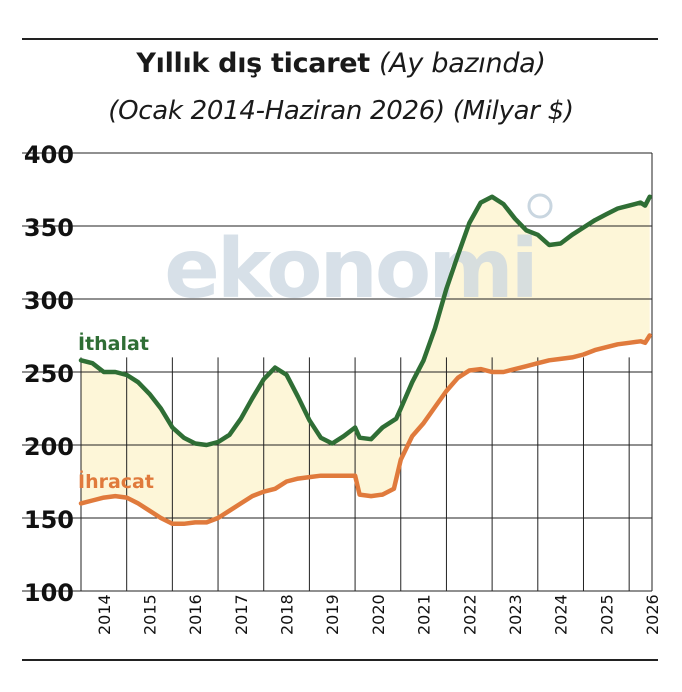 This screenshot has height=692, width=682. I want to click on chart-subtitle: (Ocak 2014-Haziran 2026) (Milyar $), so click(341, 111).